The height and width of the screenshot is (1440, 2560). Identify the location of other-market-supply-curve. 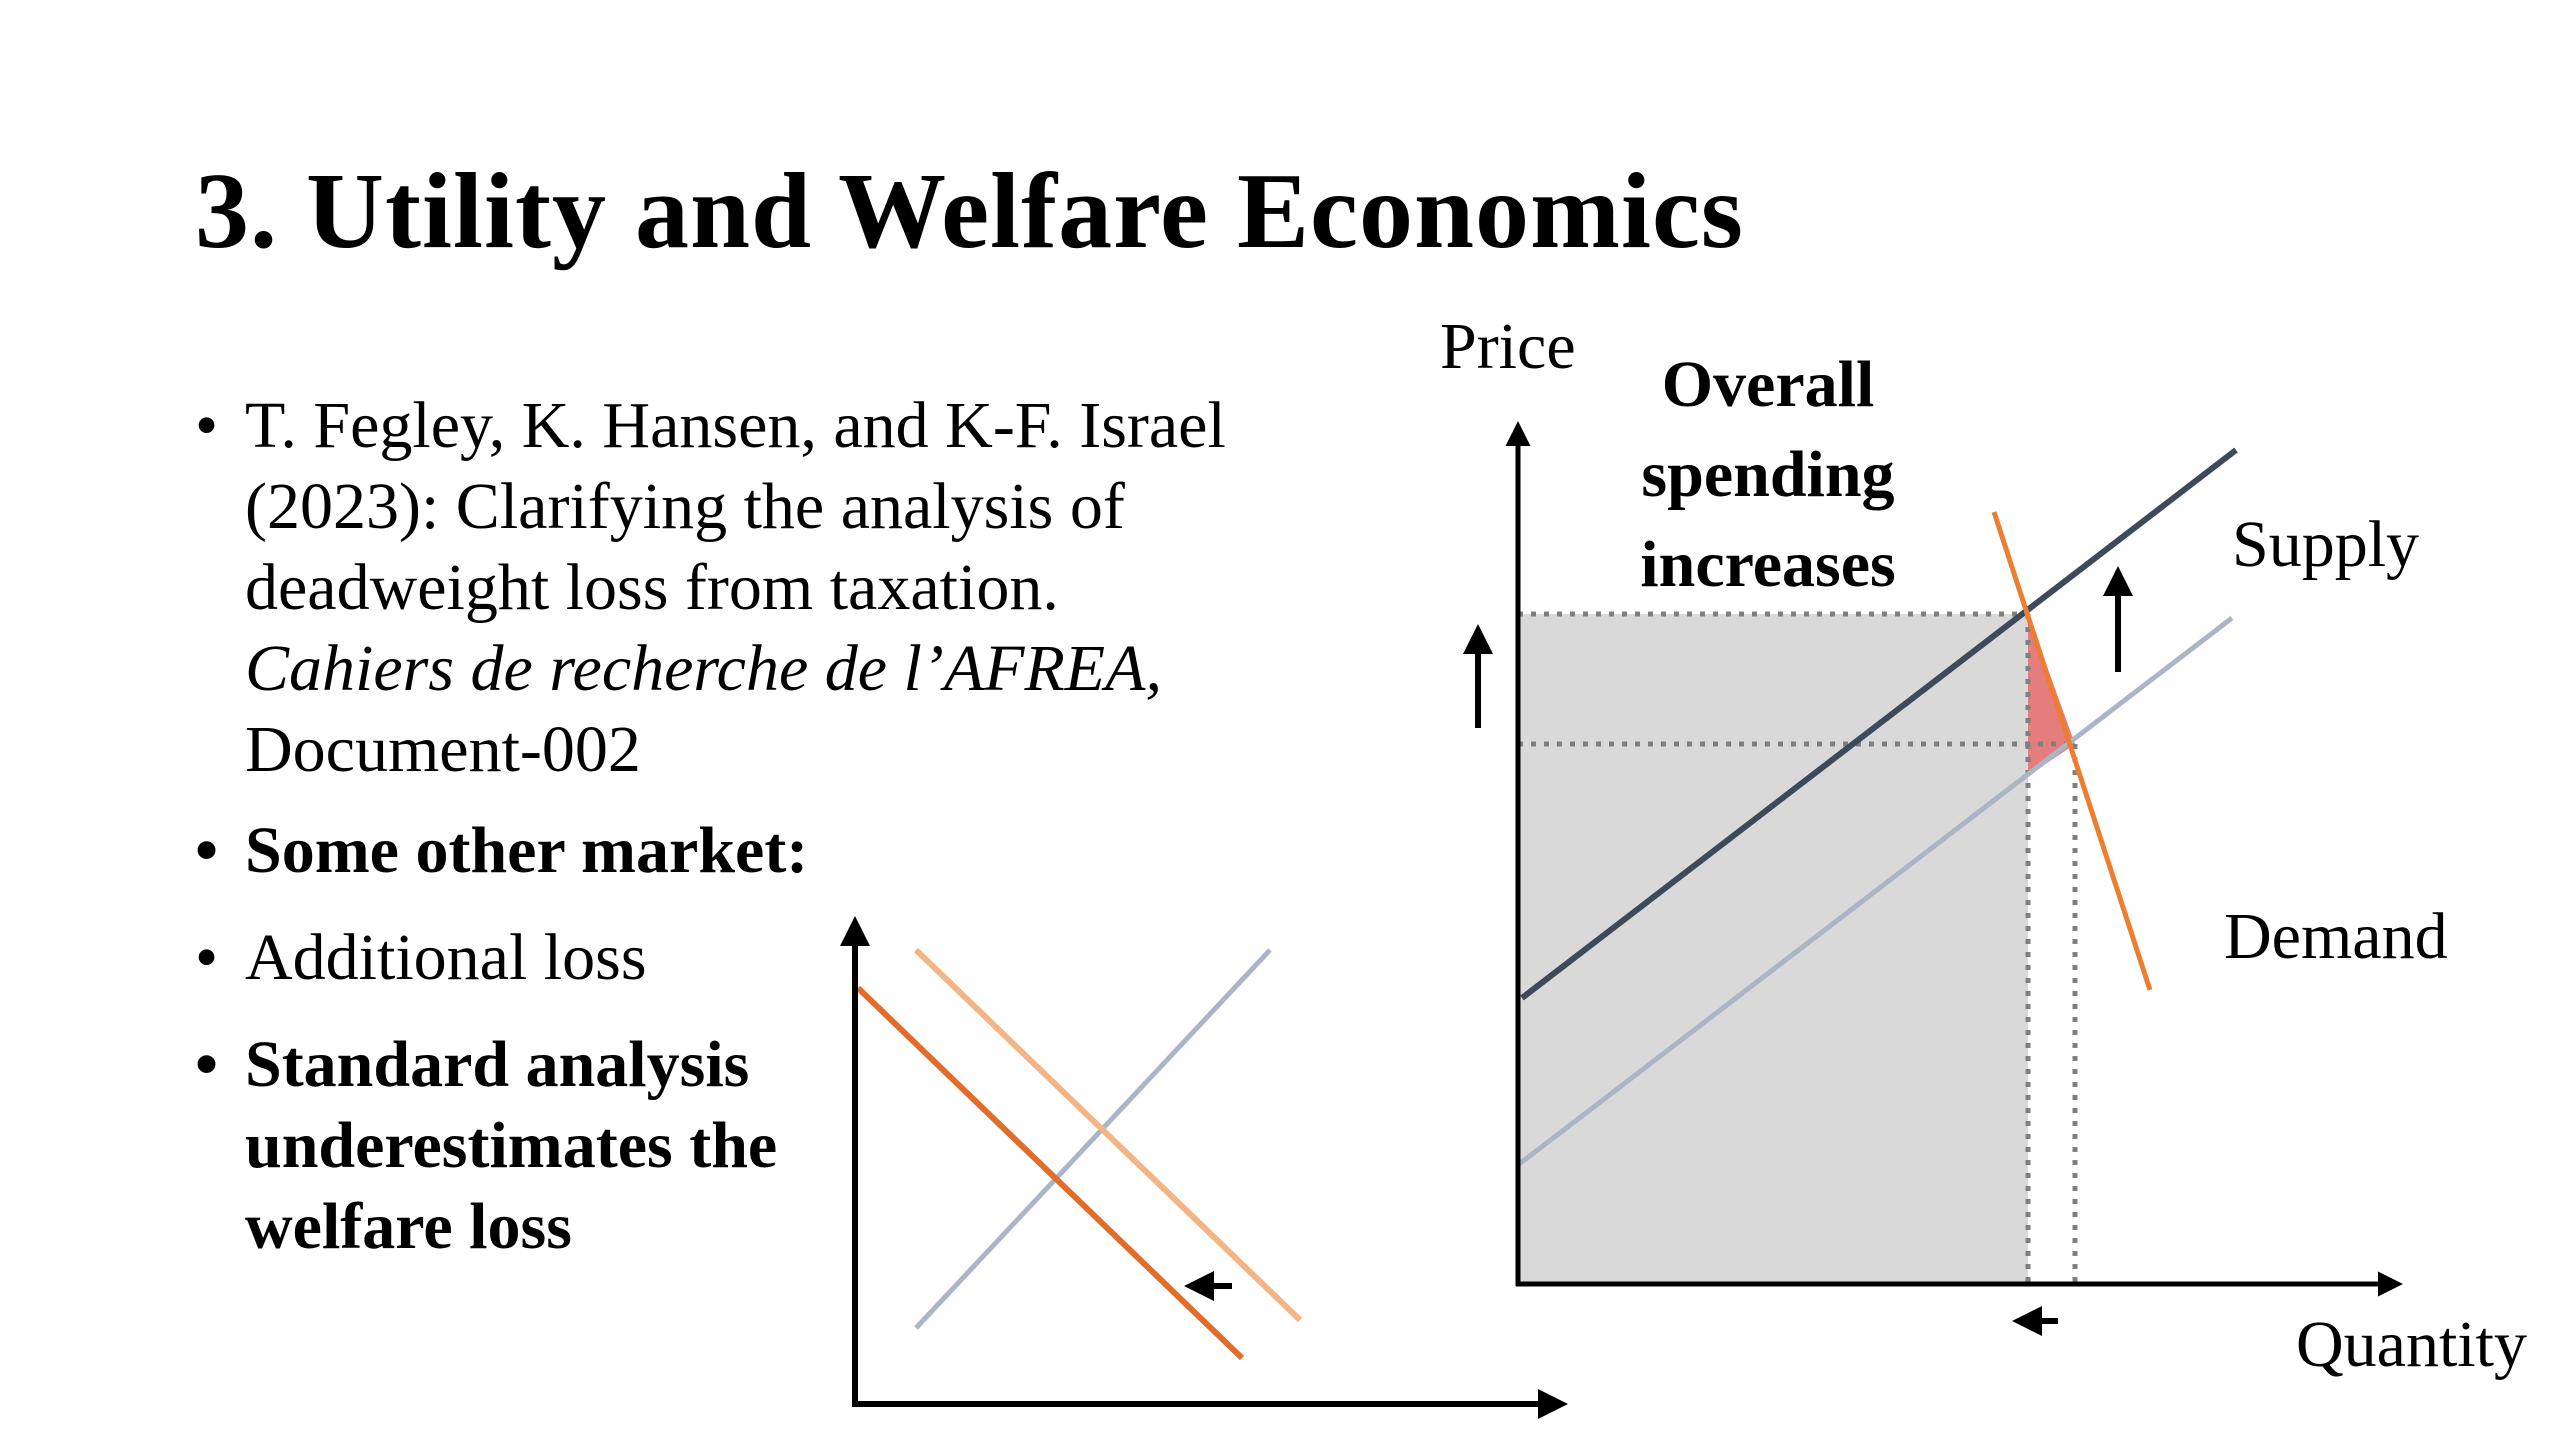
(1093, 1139).